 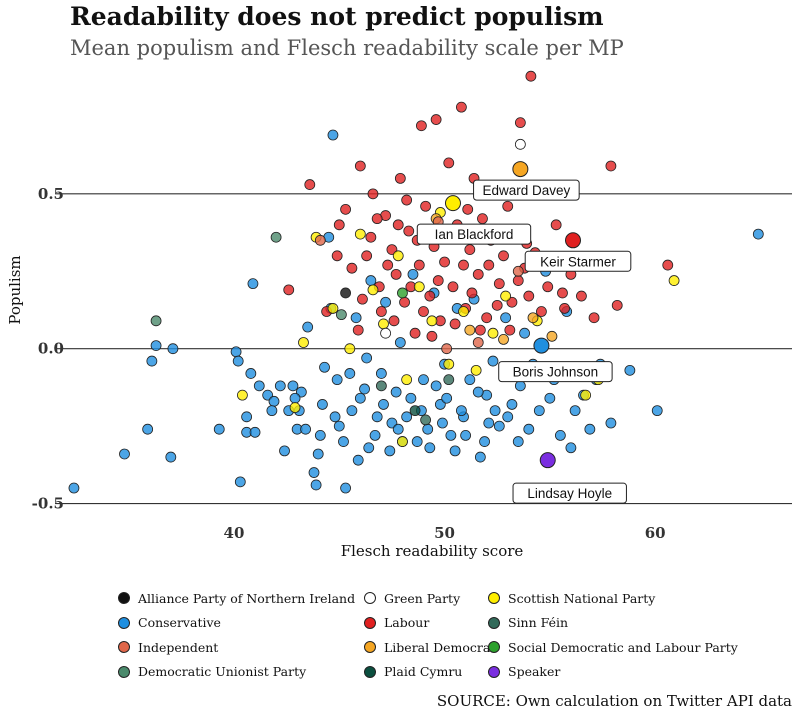 I want to click on legend-item: Sinn Féin, so click(x=618, y=623).